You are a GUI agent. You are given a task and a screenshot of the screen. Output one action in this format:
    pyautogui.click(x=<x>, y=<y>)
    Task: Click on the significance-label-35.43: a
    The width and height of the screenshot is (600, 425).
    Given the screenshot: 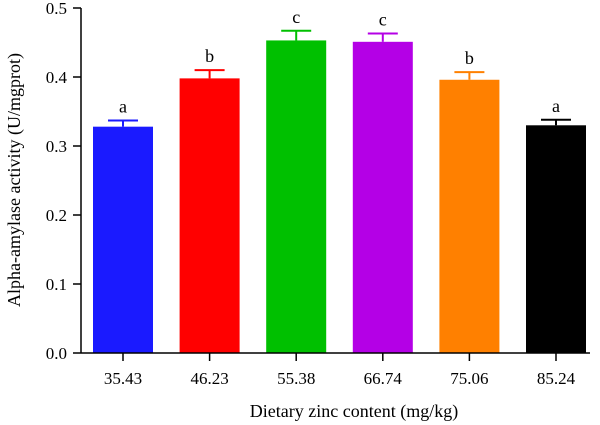 What is the action you would take?
    pyautogui.click(x=123, y=106)
    